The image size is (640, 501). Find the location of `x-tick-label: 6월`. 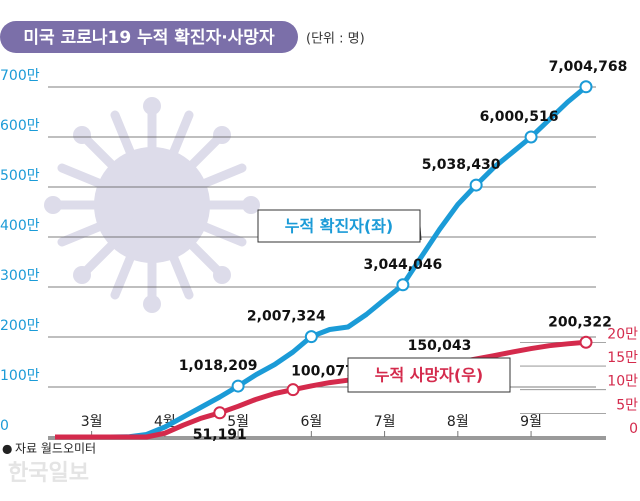

x-tick-label: 6월 is located at coordinates (311, 422).